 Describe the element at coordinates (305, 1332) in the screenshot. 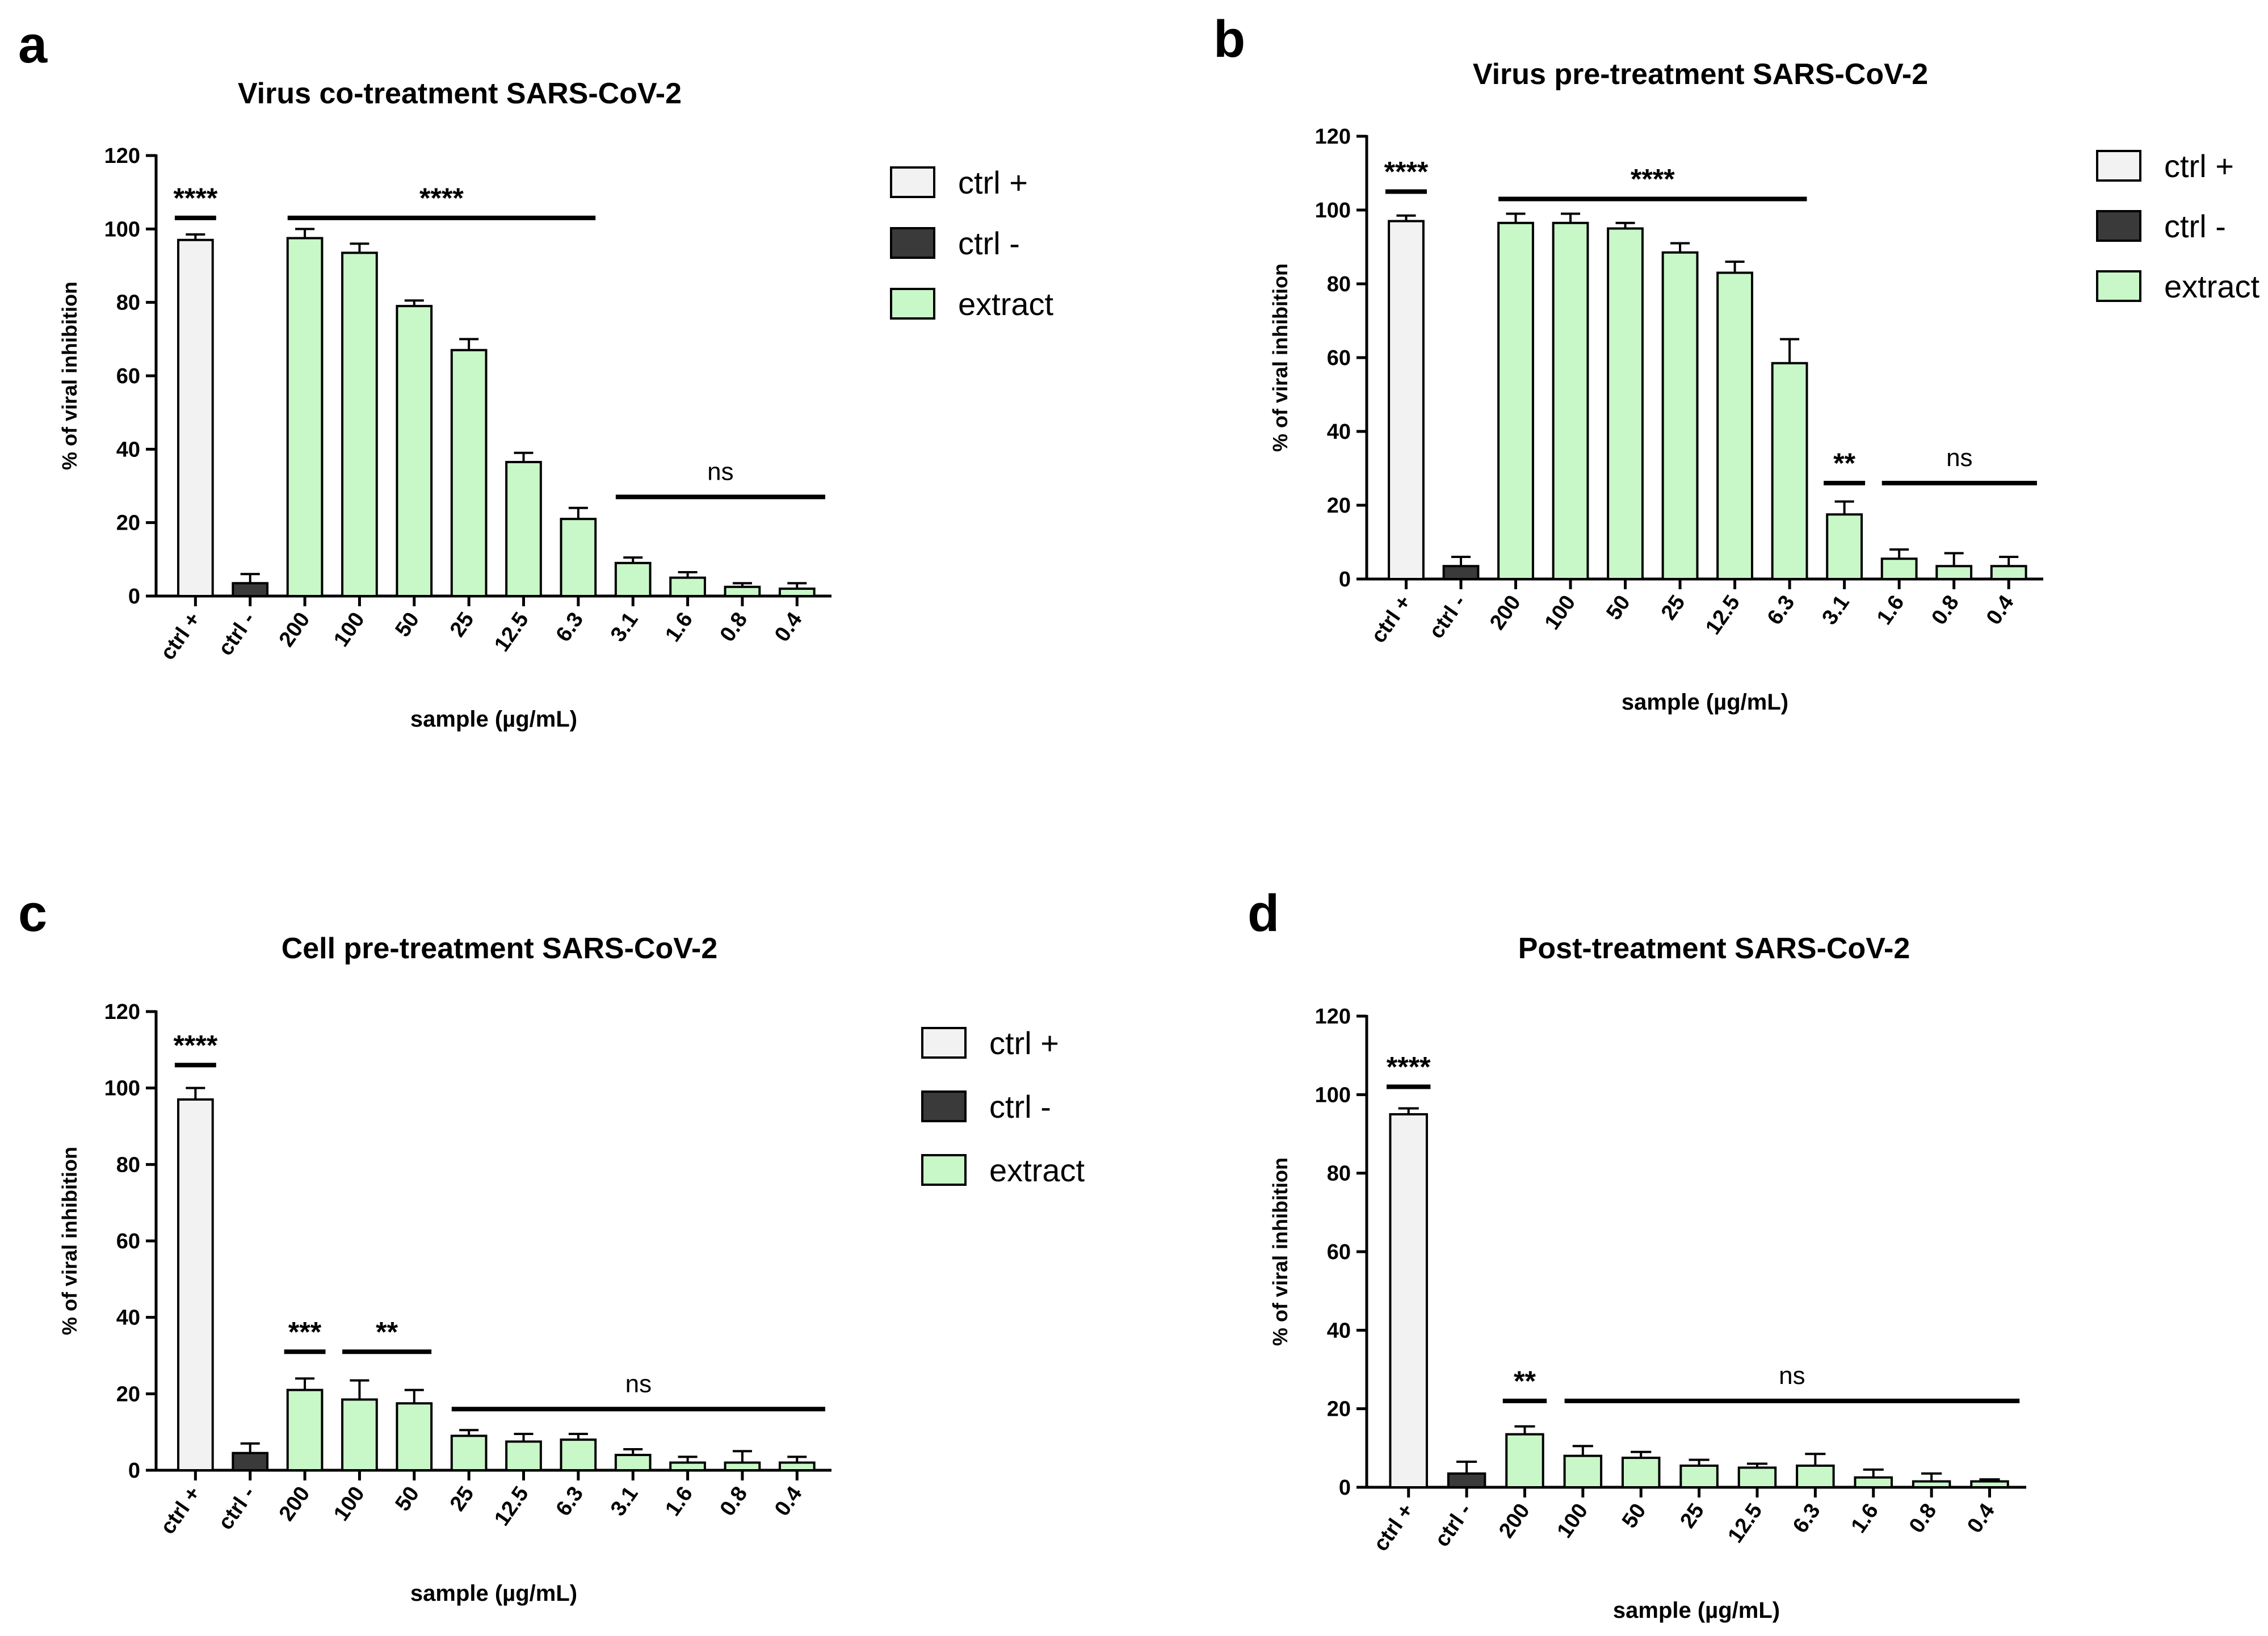

I see `significance-label: ***` at that location.